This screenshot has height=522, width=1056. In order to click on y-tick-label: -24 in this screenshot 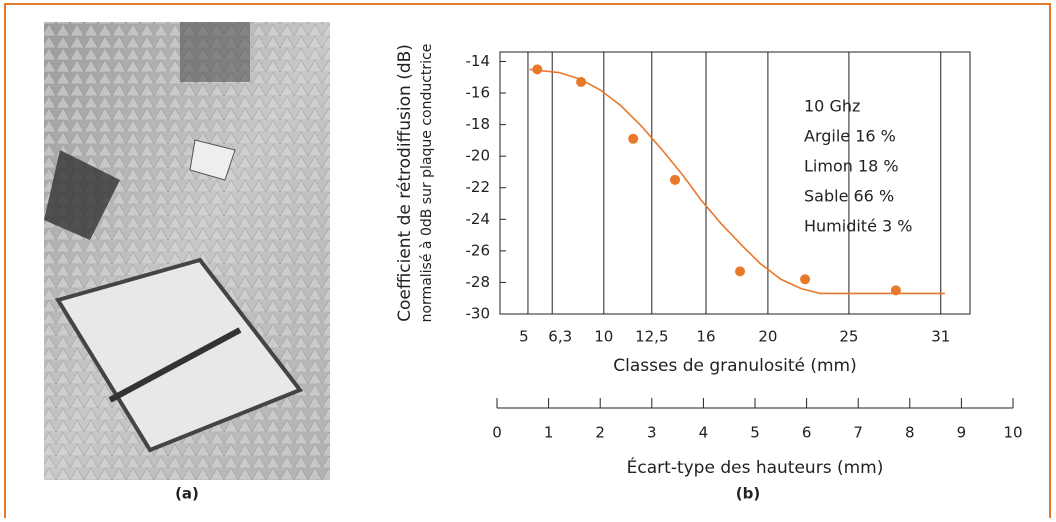, I will do `click(478, 219)`.